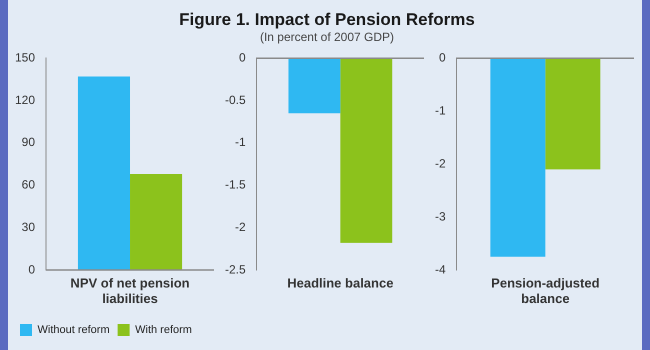  Describe the element at coordinates (29, 185) in the screenshot. I see `y-tick-label: 60` at that location.